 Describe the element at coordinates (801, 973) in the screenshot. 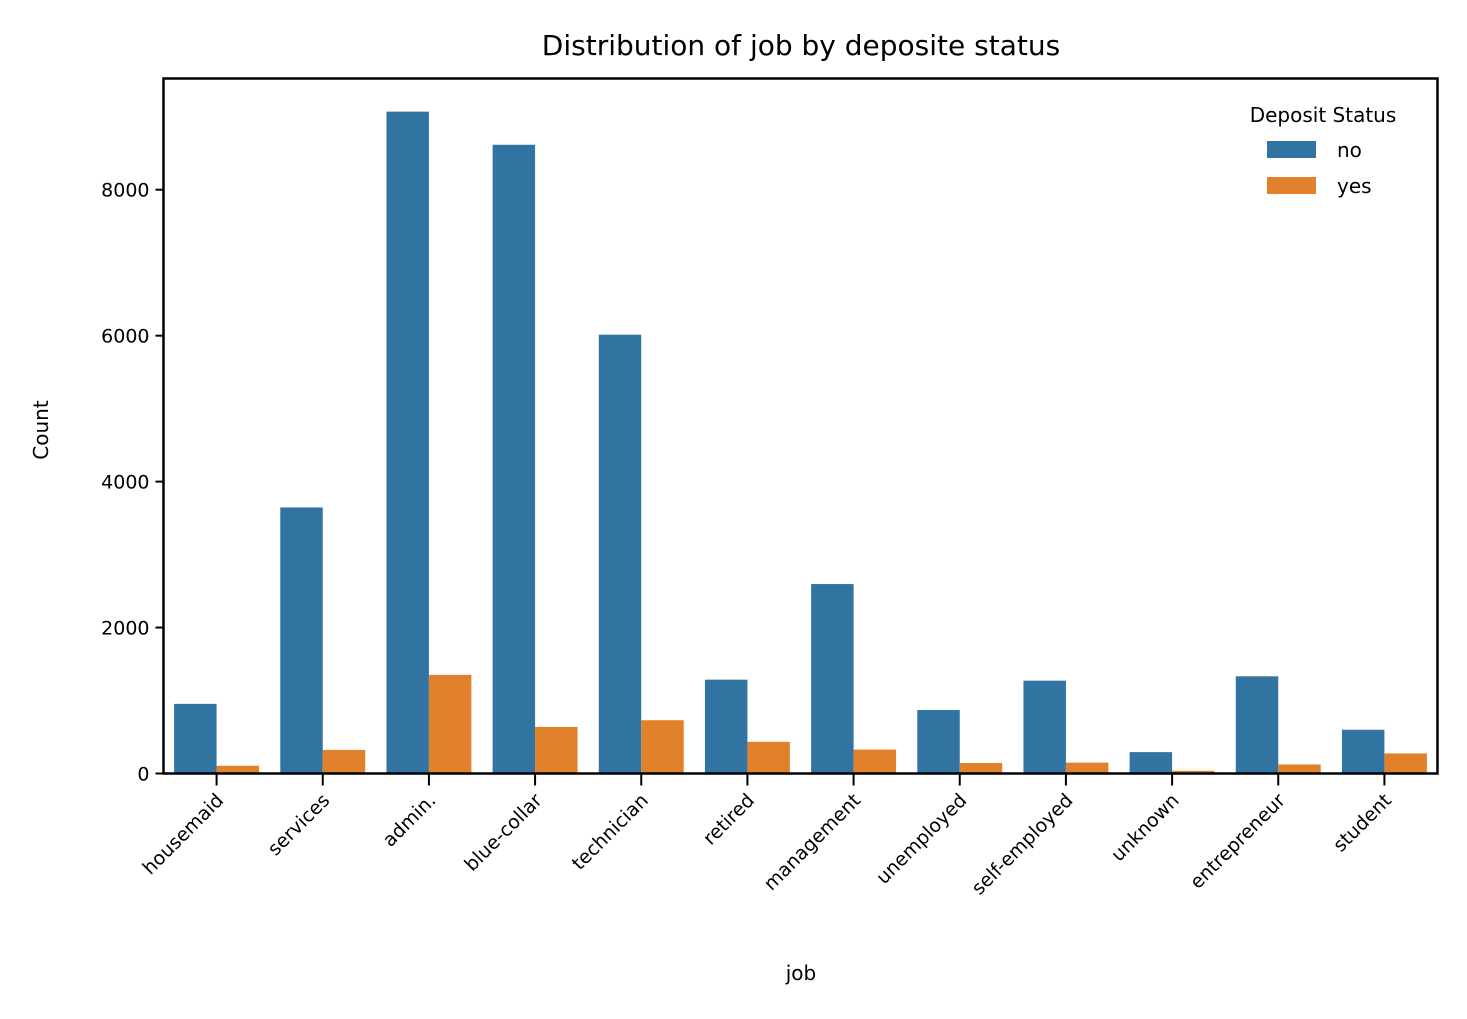

I see `x-axis-label: job` at that location.